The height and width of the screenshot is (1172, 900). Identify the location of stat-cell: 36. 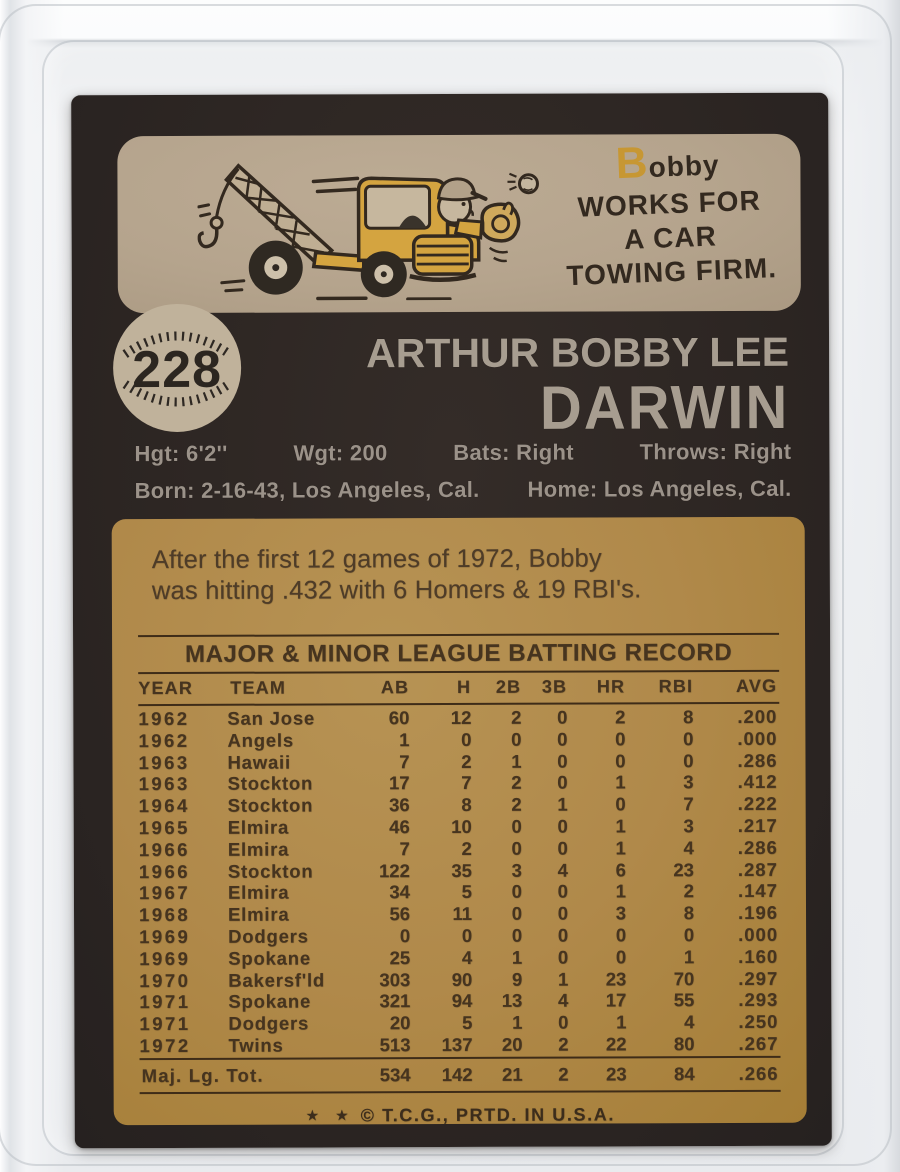
(399, 805).